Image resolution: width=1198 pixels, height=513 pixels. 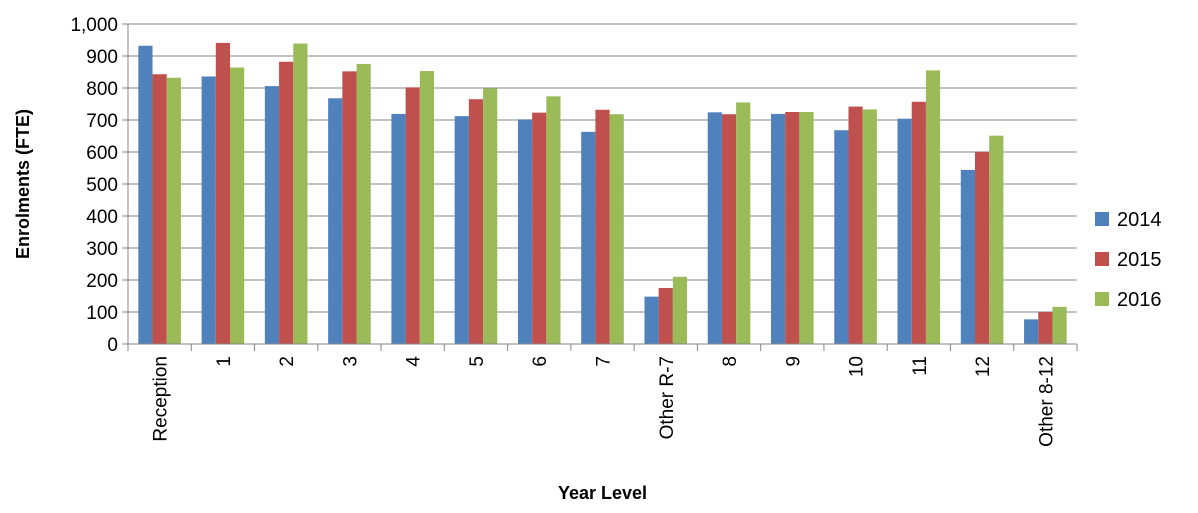 I want to click on legend-swatch-2015, so click(x=1102, y=259).